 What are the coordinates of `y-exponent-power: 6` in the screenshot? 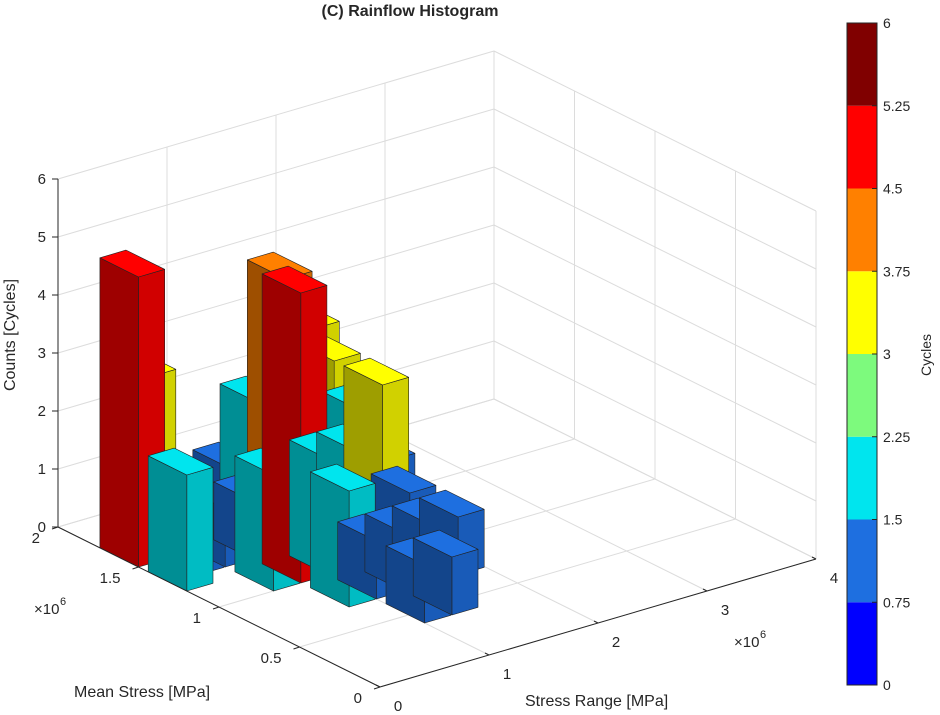 It's located at (63, 602).